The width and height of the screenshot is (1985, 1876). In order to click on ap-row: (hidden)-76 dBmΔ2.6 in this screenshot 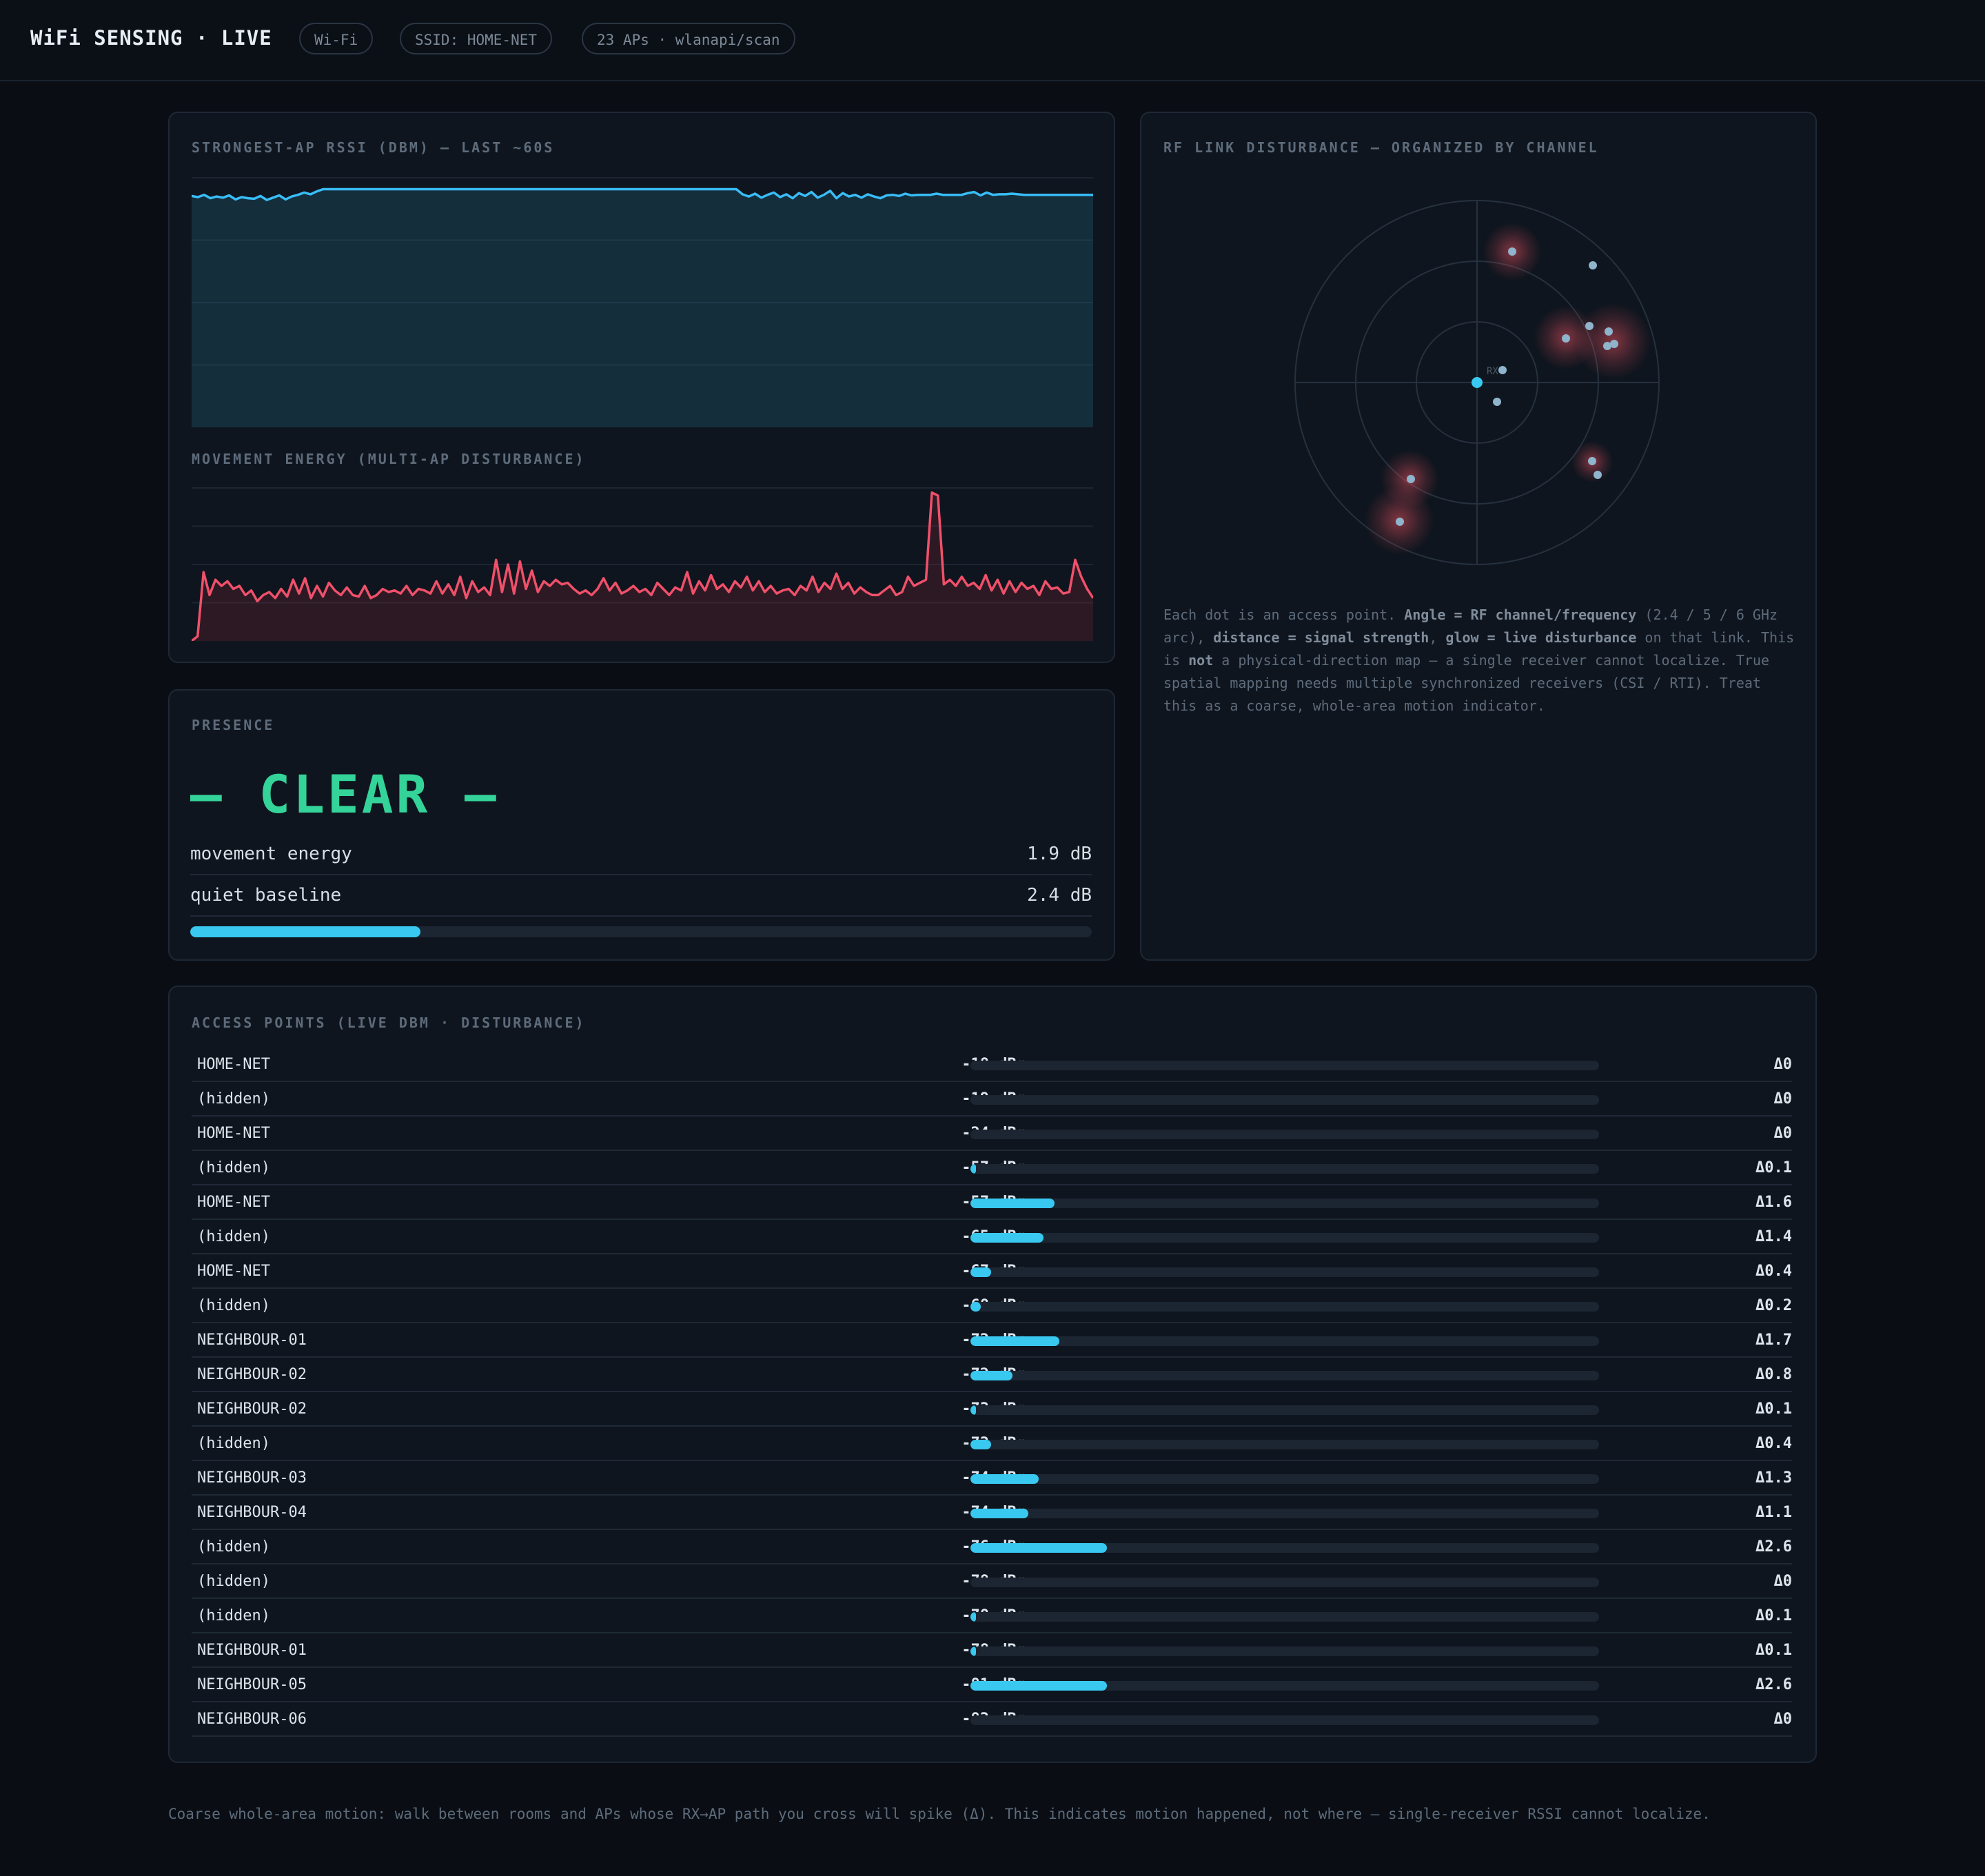, I will do `click(992, 1547)`.